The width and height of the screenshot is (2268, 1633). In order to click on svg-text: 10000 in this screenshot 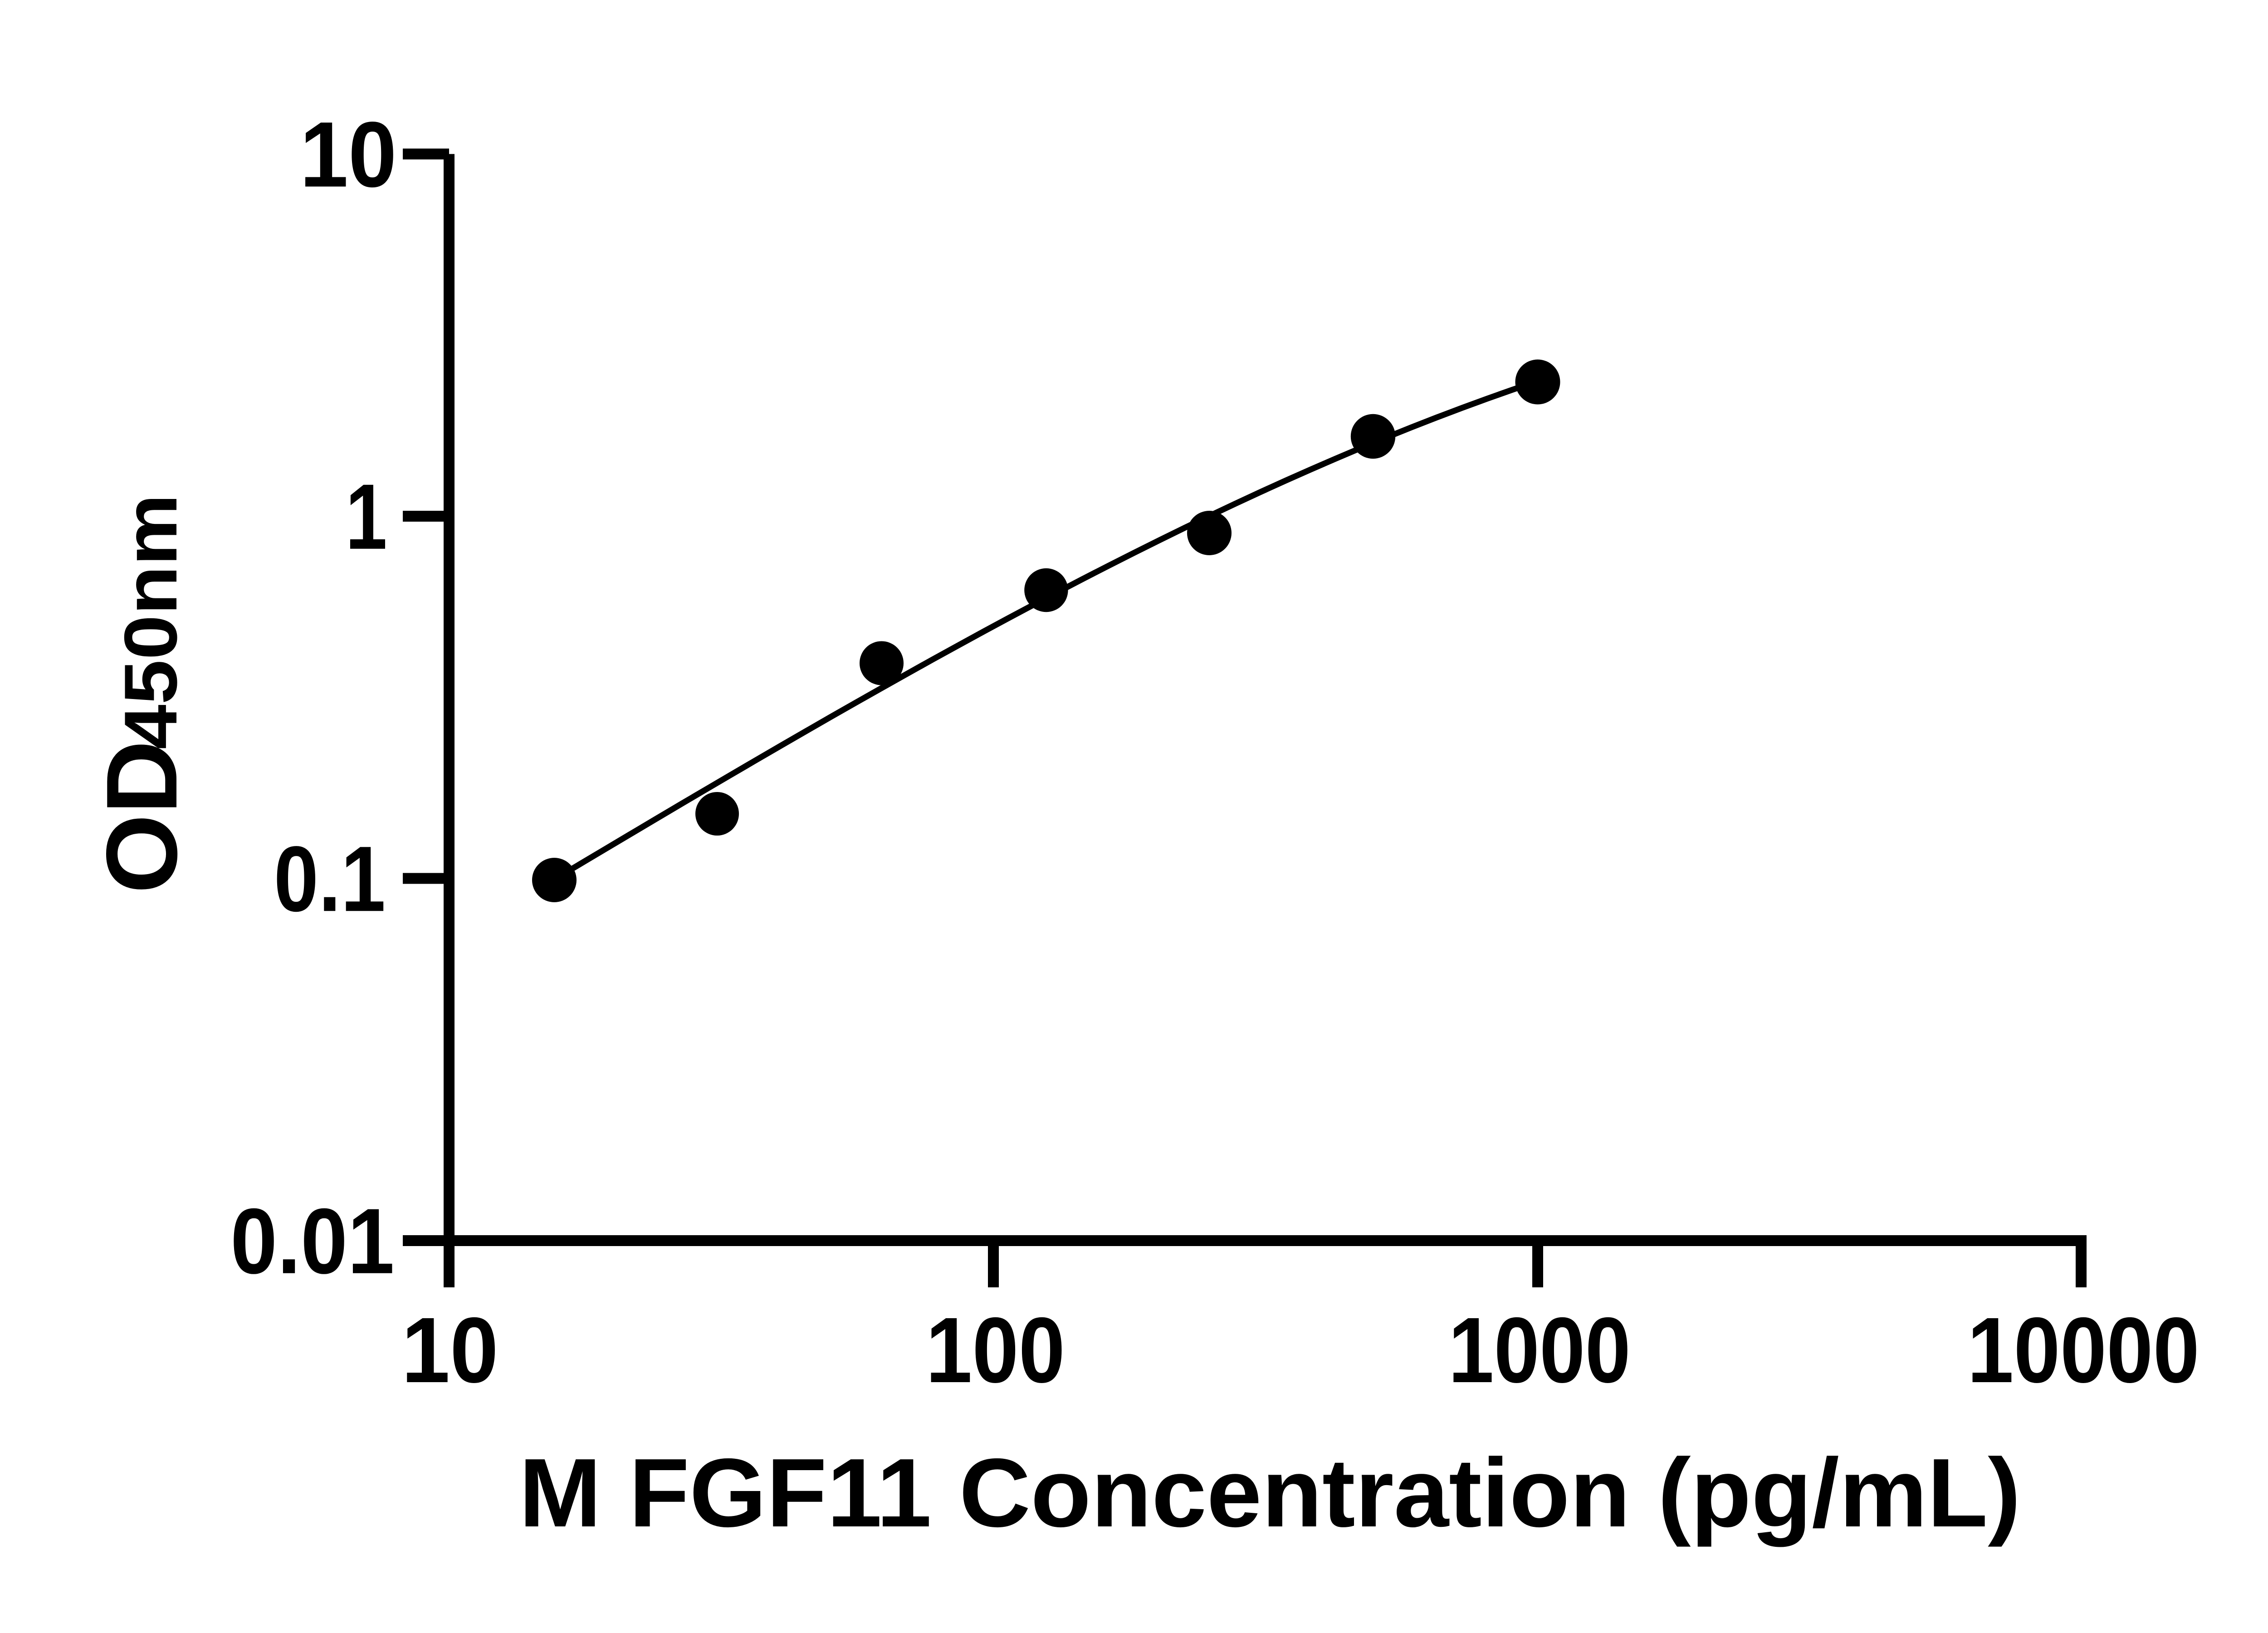, I will do `click(2084, 1350)`.